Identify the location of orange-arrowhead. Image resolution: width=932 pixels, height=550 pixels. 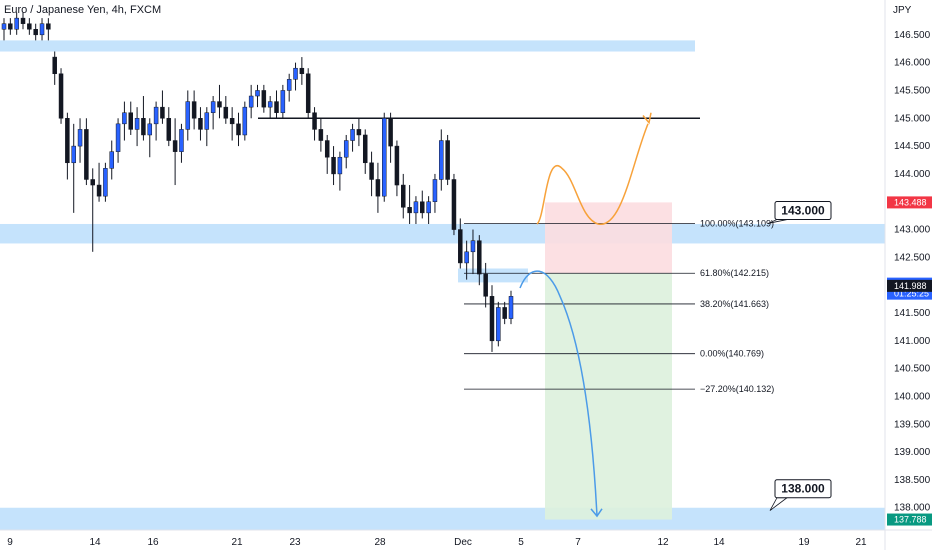
(647, 118).